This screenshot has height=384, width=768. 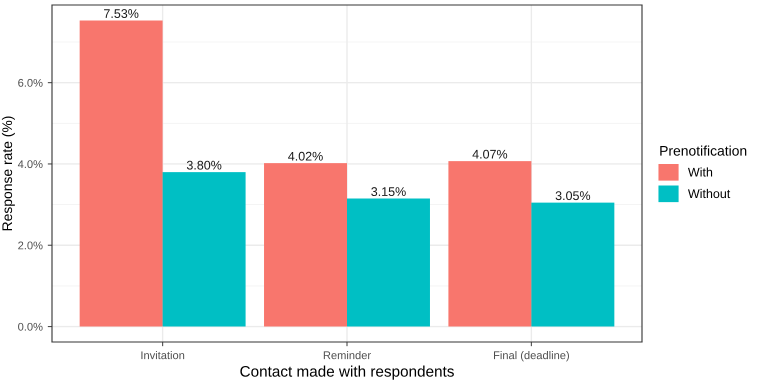 I want to click on data-label: 3.80%, so click(x=204, y=165).